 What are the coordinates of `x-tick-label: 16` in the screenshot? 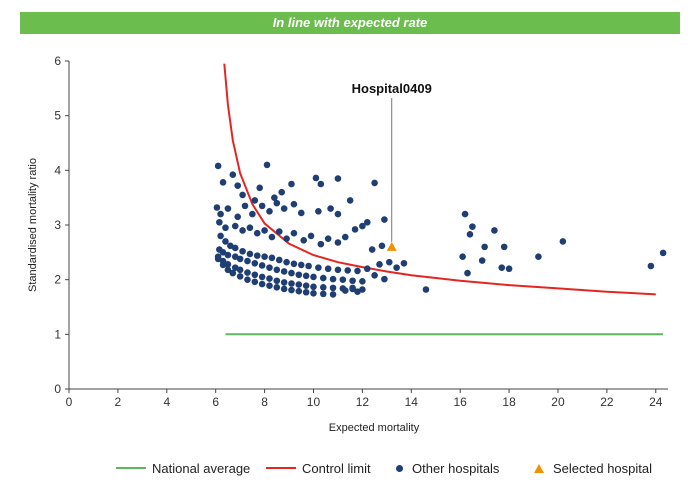 It's located at (461, 402).